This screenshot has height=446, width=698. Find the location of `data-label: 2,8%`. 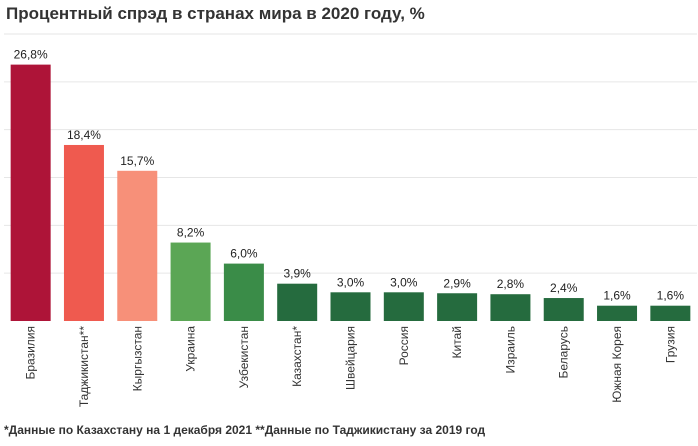

data-label: 2,8% is located at coordinates (511, 284).